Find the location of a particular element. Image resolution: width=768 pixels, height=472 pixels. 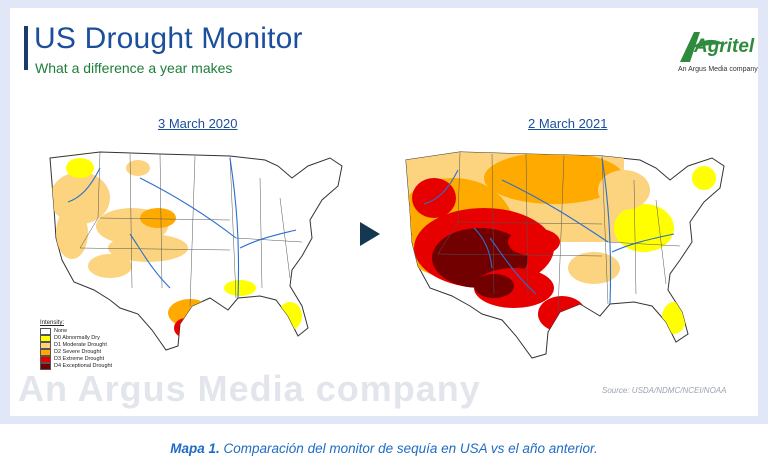

slide-subtitle: What a difference a year makes is located at coordinates (134, 68).